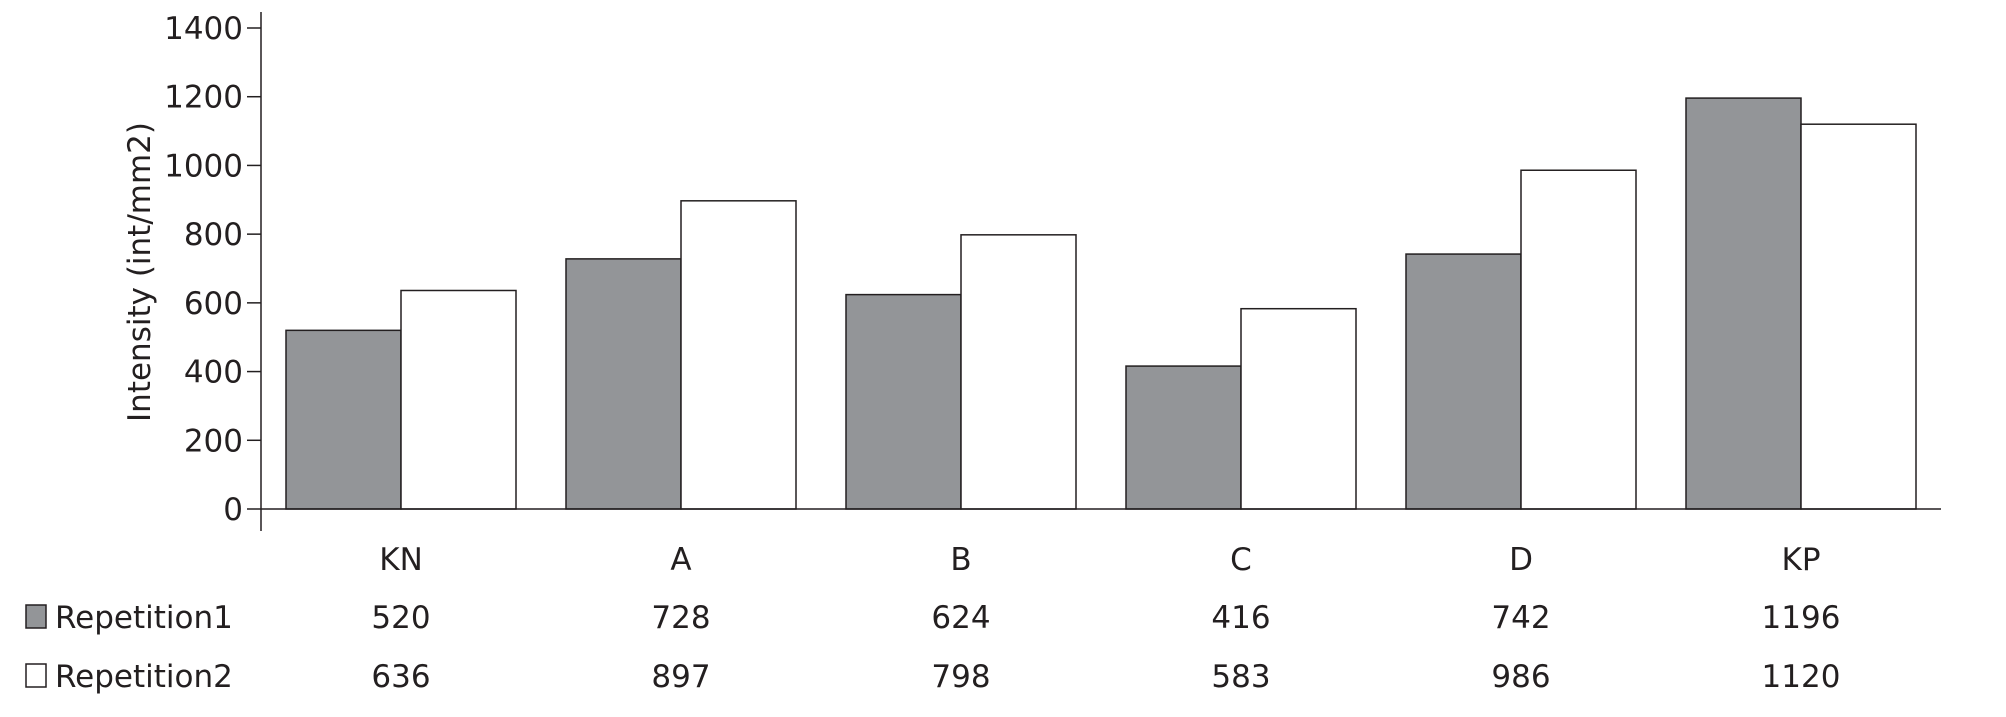 The image size is (2006, 717). What do you see at coordinates (140, 272) in the screenshot?
I see `y-axis-label: Intensity (int/mm2)` at bounding box center [140, 272].